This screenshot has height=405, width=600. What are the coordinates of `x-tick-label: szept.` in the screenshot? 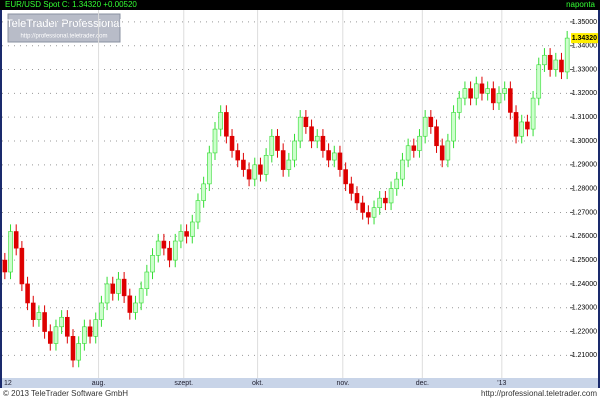 It's located at (183, 383).